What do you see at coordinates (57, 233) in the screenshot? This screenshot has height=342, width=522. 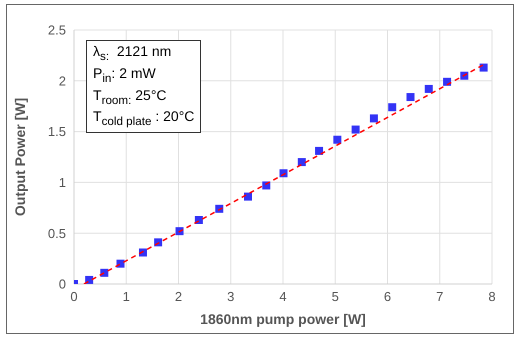 I see `y-tick-label: 0.5` at bounding box center [57, 233].